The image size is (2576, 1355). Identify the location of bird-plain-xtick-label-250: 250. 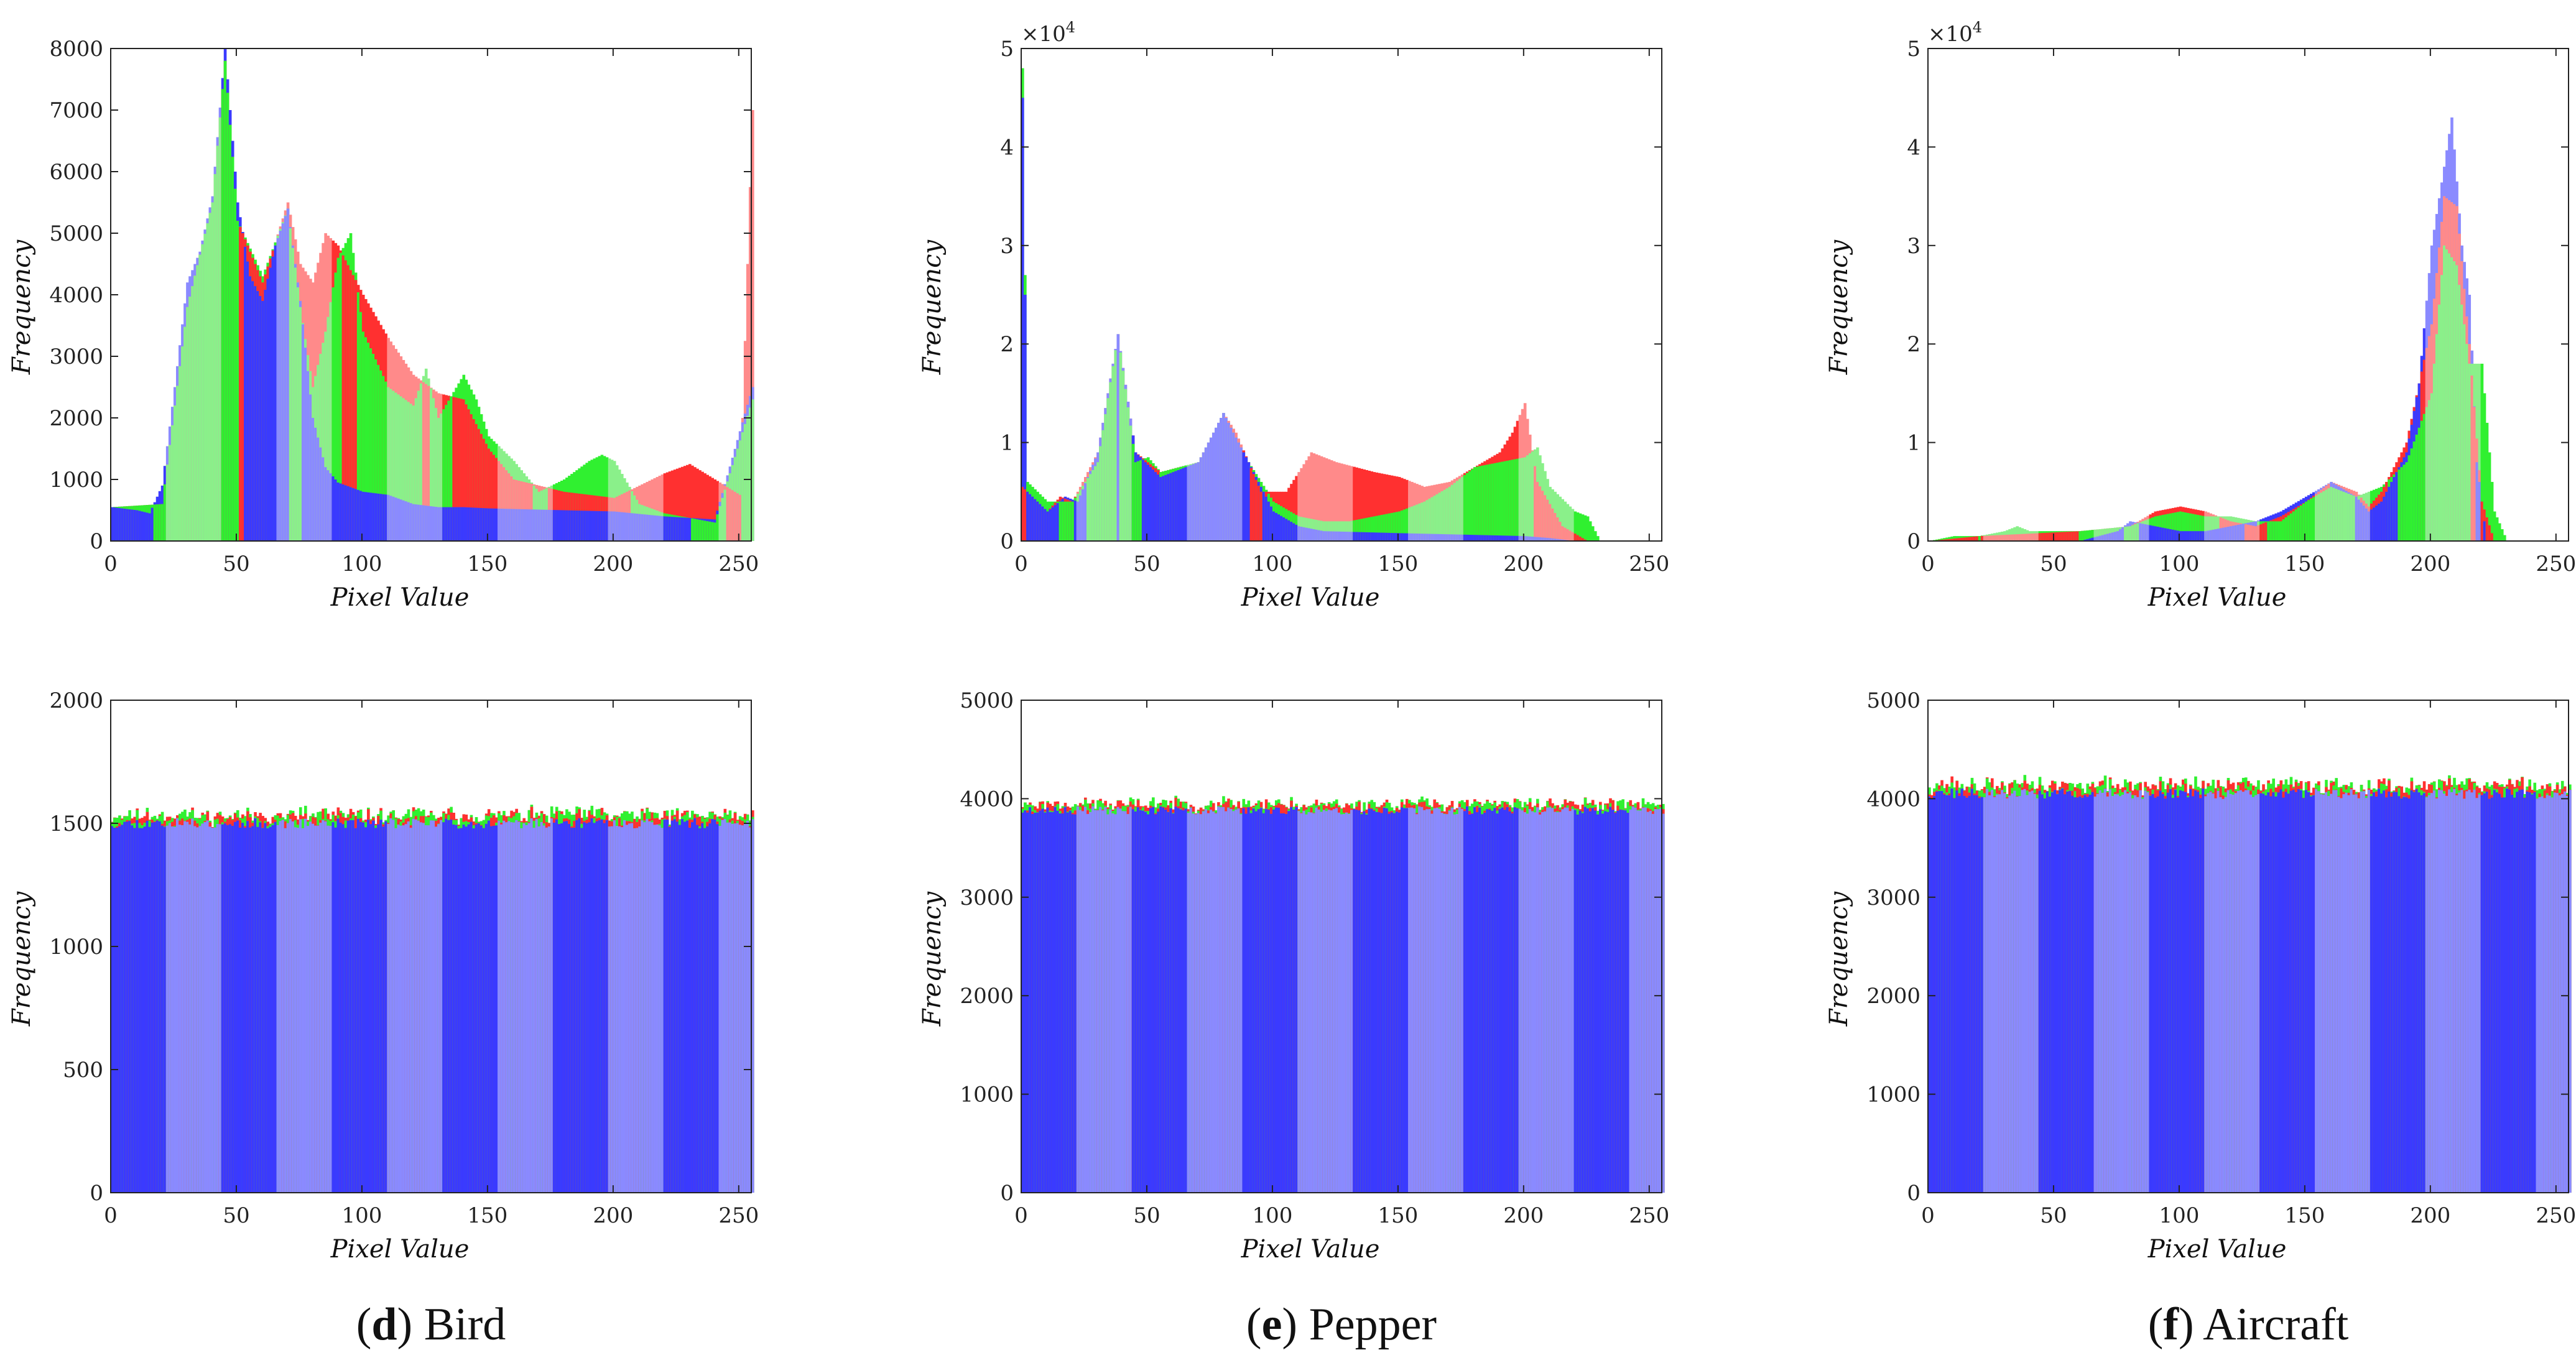
(739, 564).